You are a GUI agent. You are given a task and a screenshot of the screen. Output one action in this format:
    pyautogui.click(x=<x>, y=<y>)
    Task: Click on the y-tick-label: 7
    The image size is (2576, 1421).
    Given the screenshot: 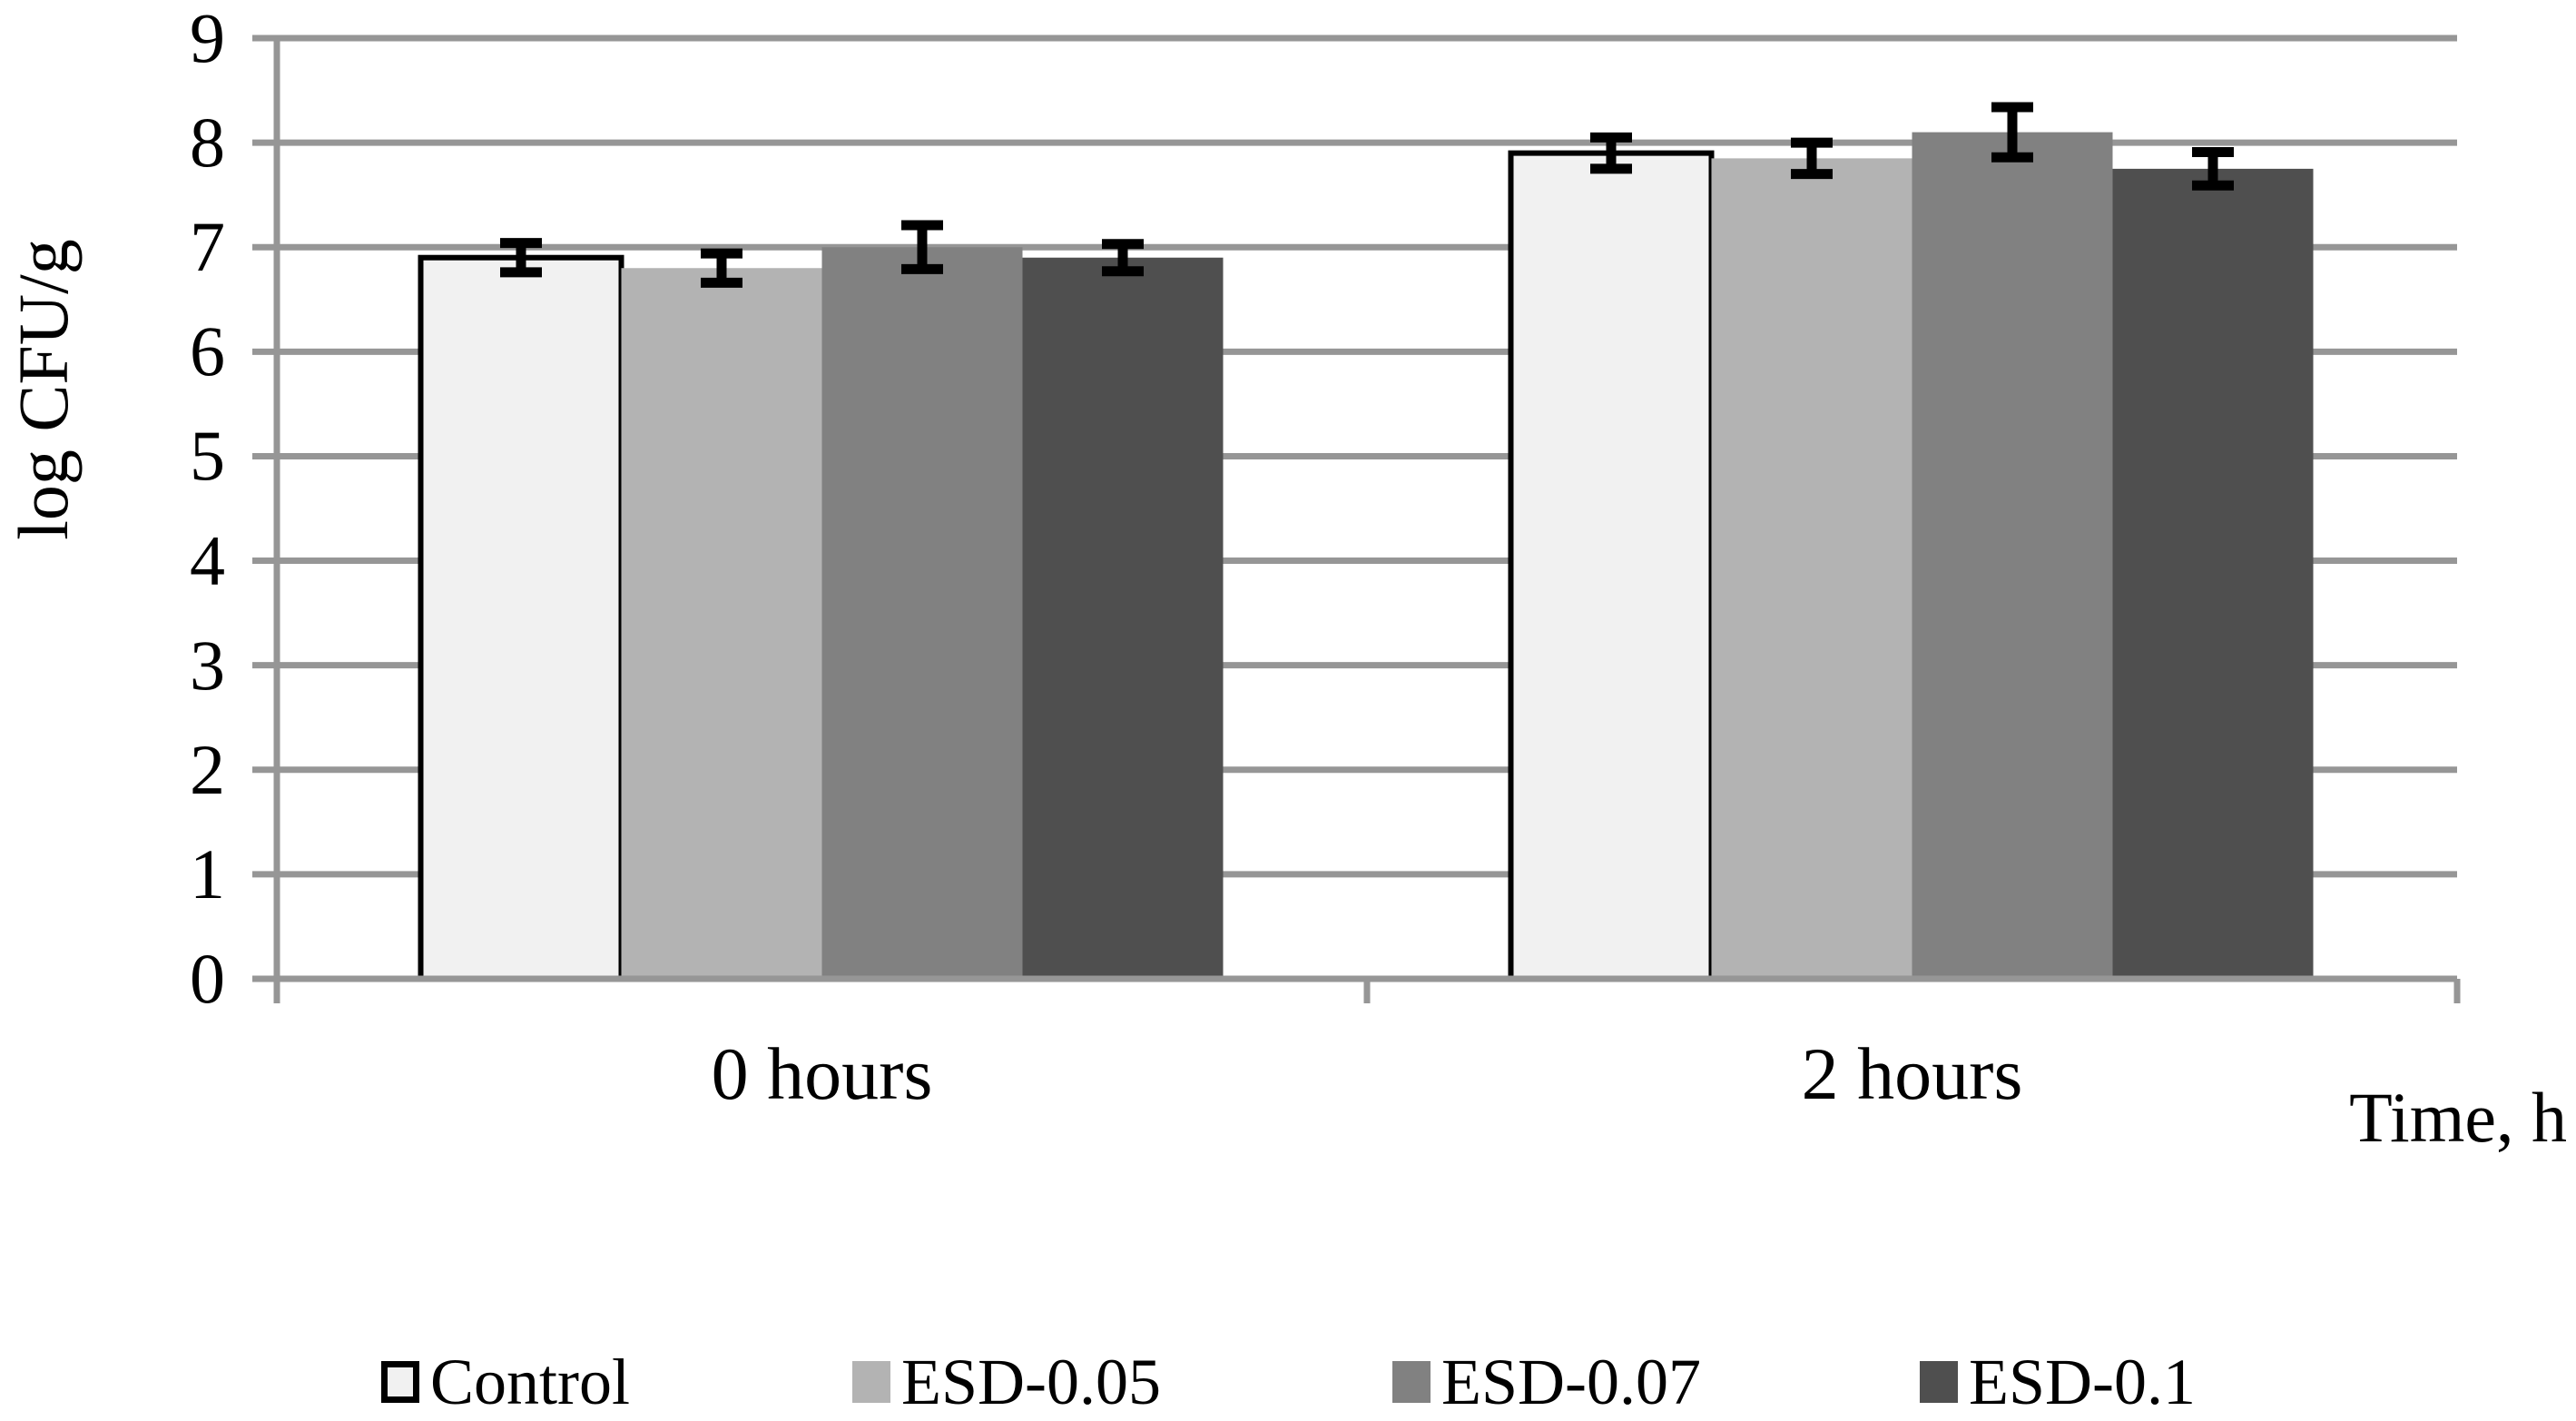 What is the action you would take?
    pyautogui.click(x=207, y=247)
    